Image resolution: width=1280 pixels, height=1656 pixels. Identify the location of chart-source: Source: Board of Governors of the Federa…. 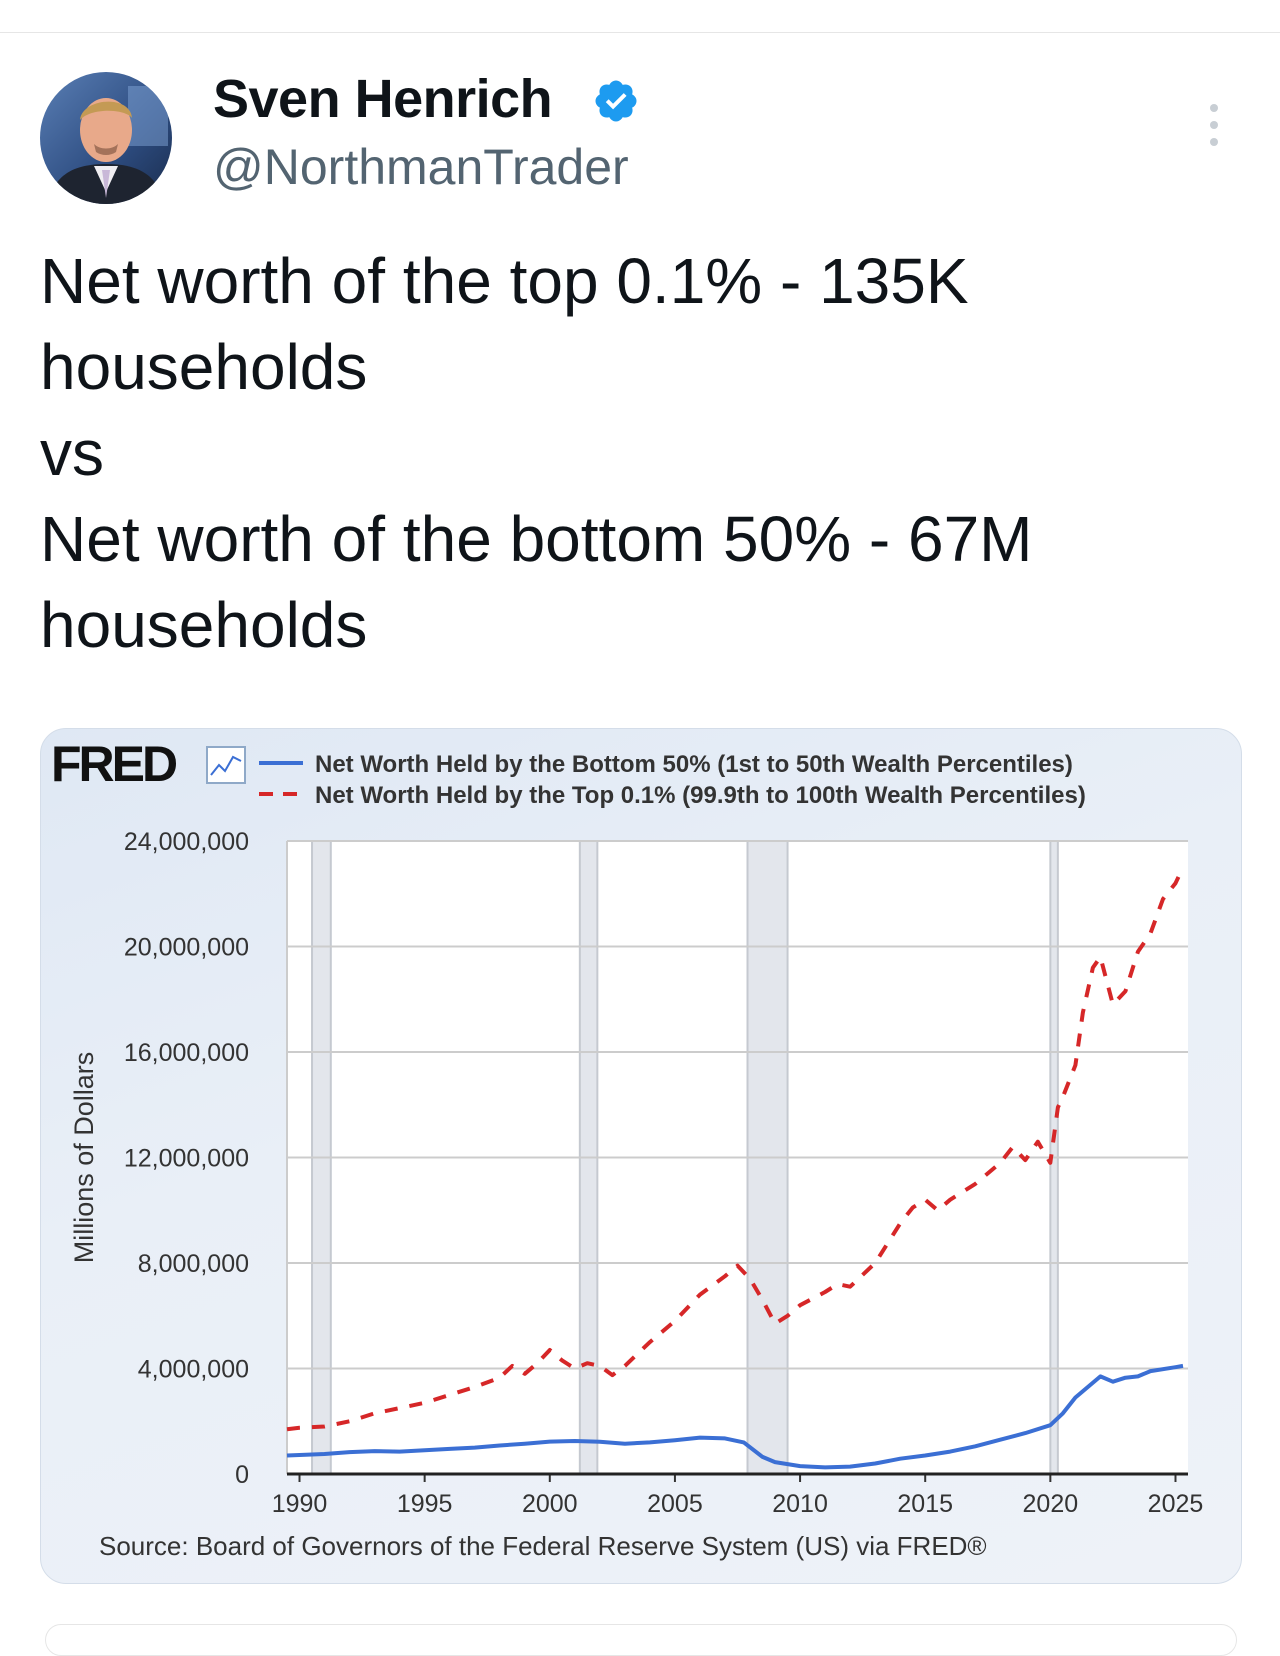
(543, 1546).